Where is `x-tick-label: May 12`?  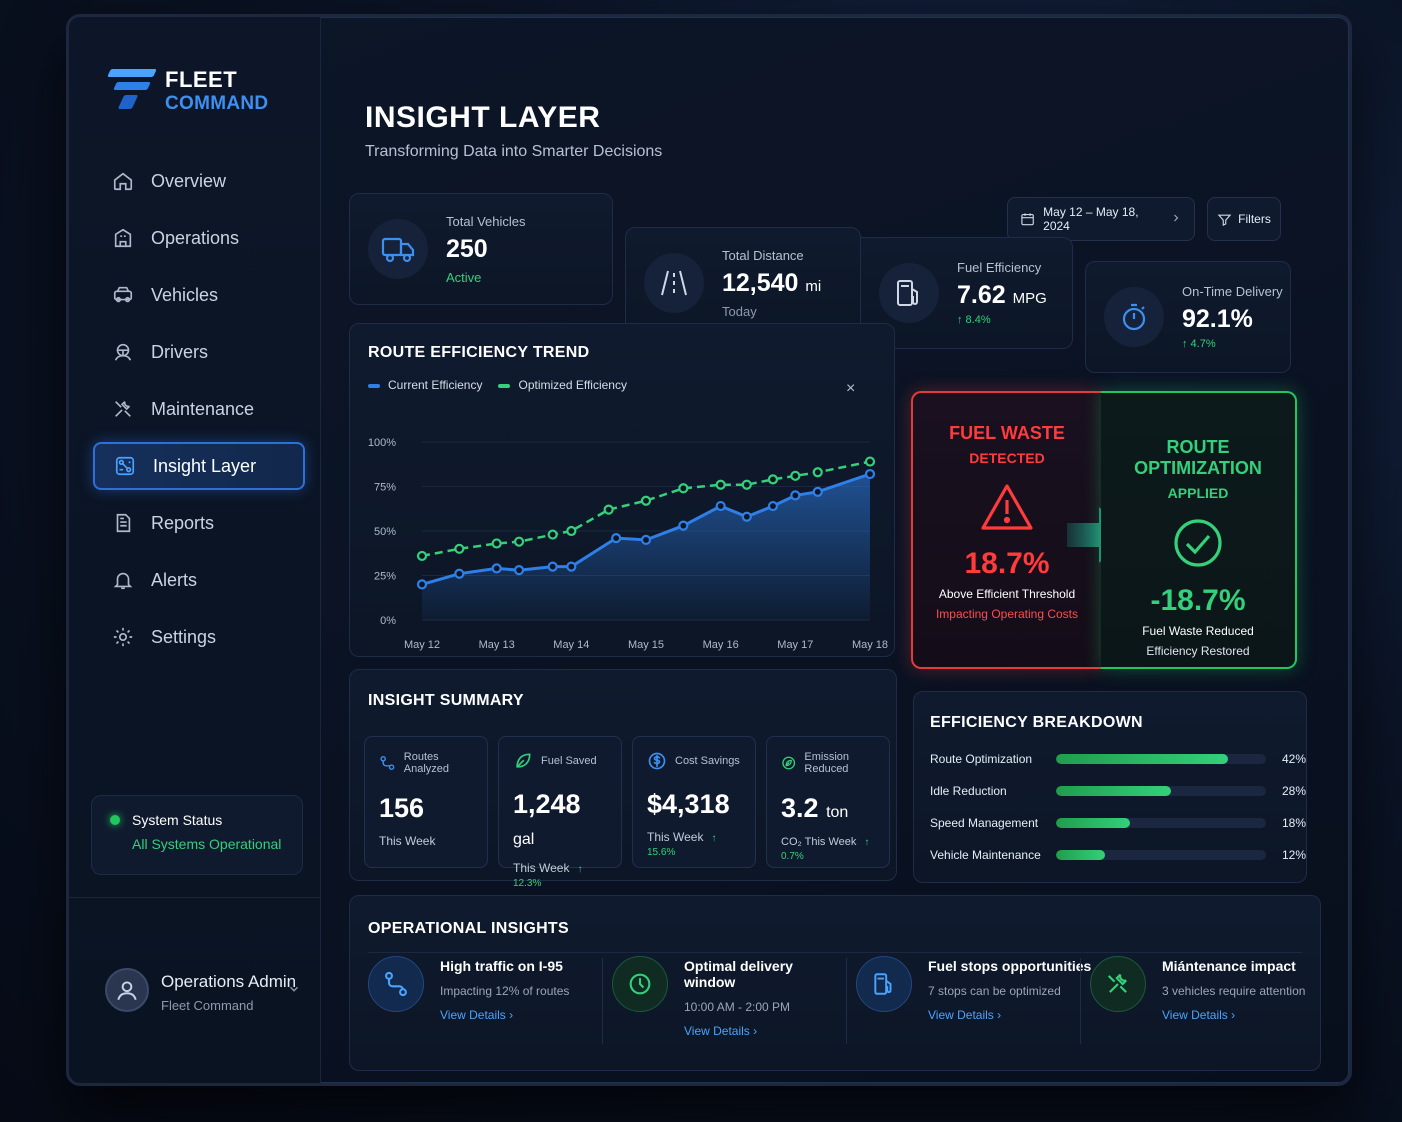 x-tick-label: May 12 is located at coordinates (422, 645).